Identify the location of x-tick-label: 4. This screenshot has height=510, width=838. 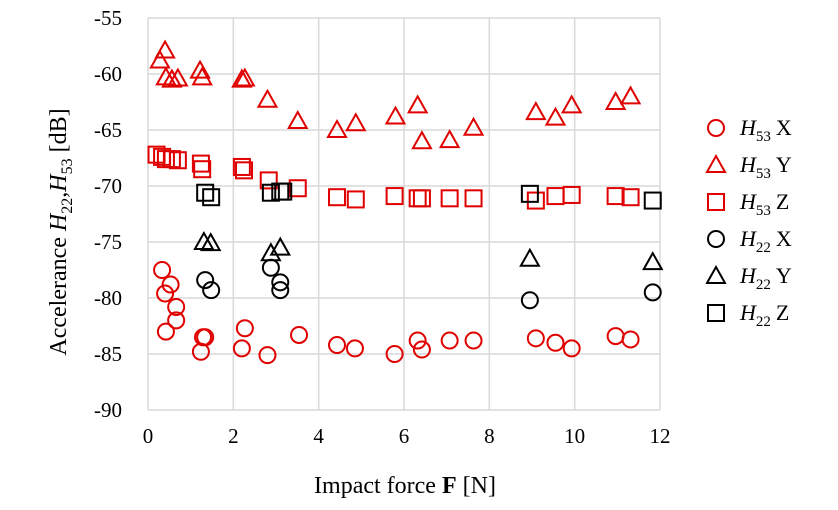
(318, 436).